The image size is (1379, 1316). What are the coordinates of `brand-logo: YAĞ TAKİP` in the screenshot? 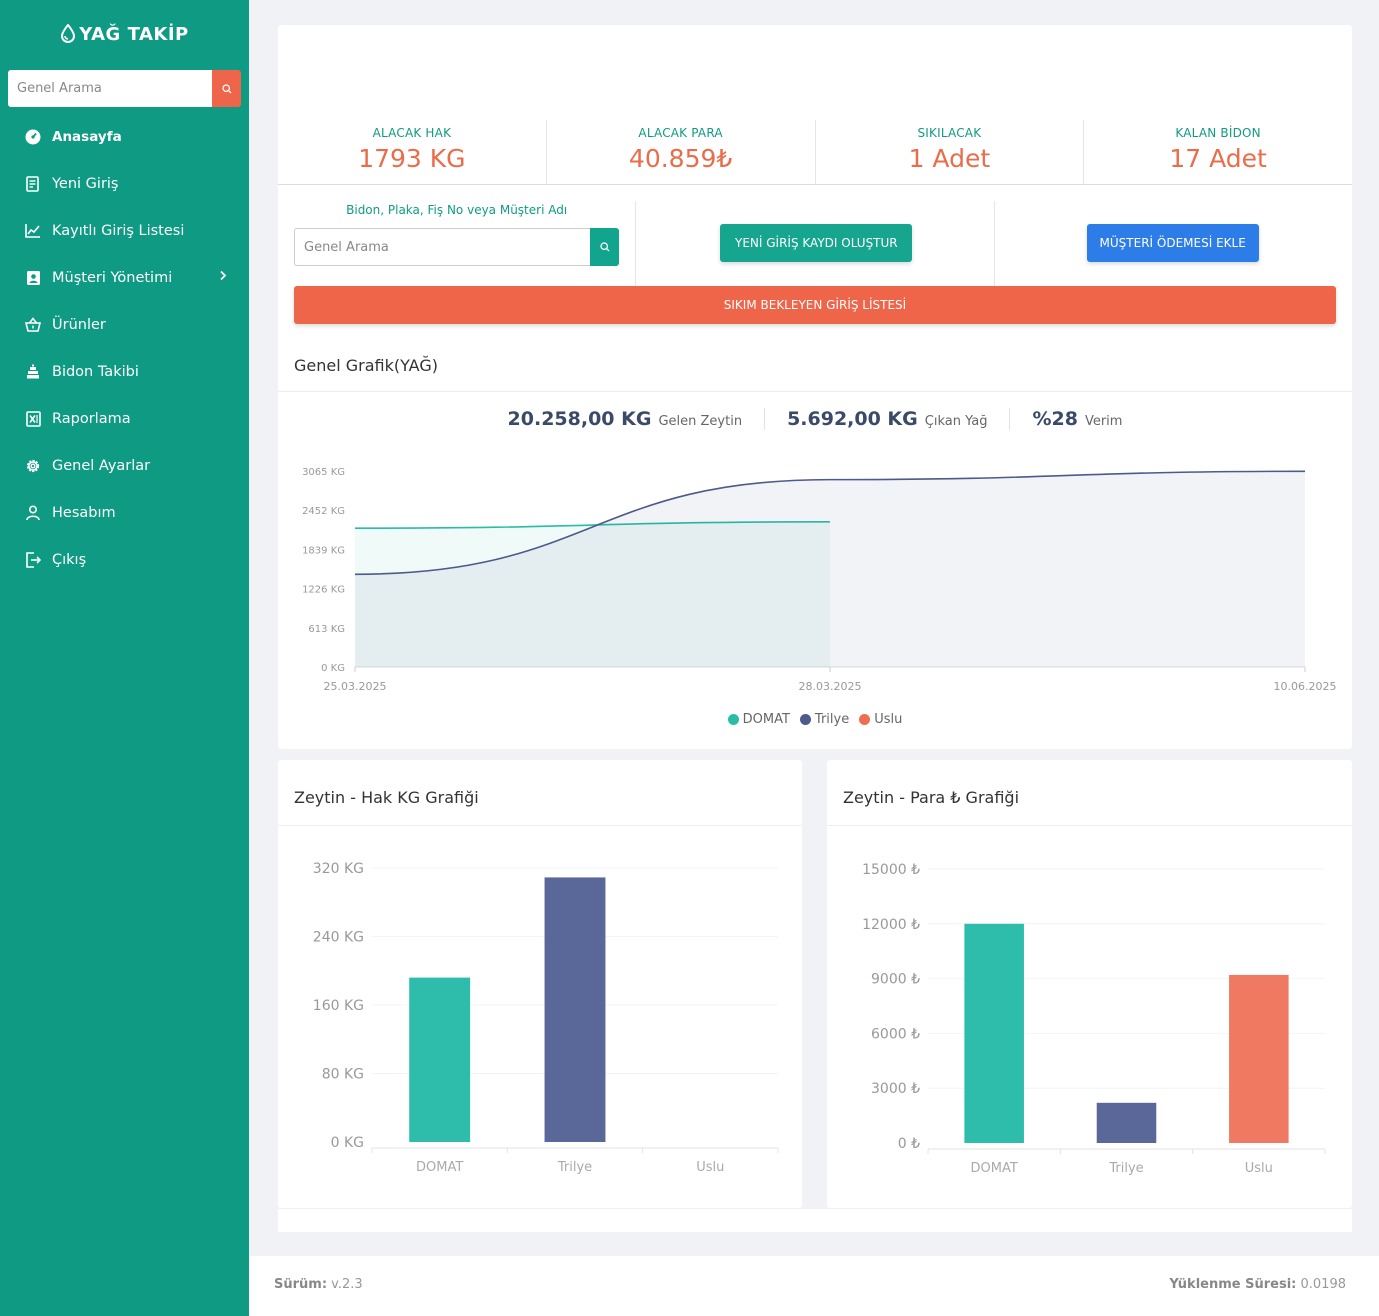 It's located at (124, 35).